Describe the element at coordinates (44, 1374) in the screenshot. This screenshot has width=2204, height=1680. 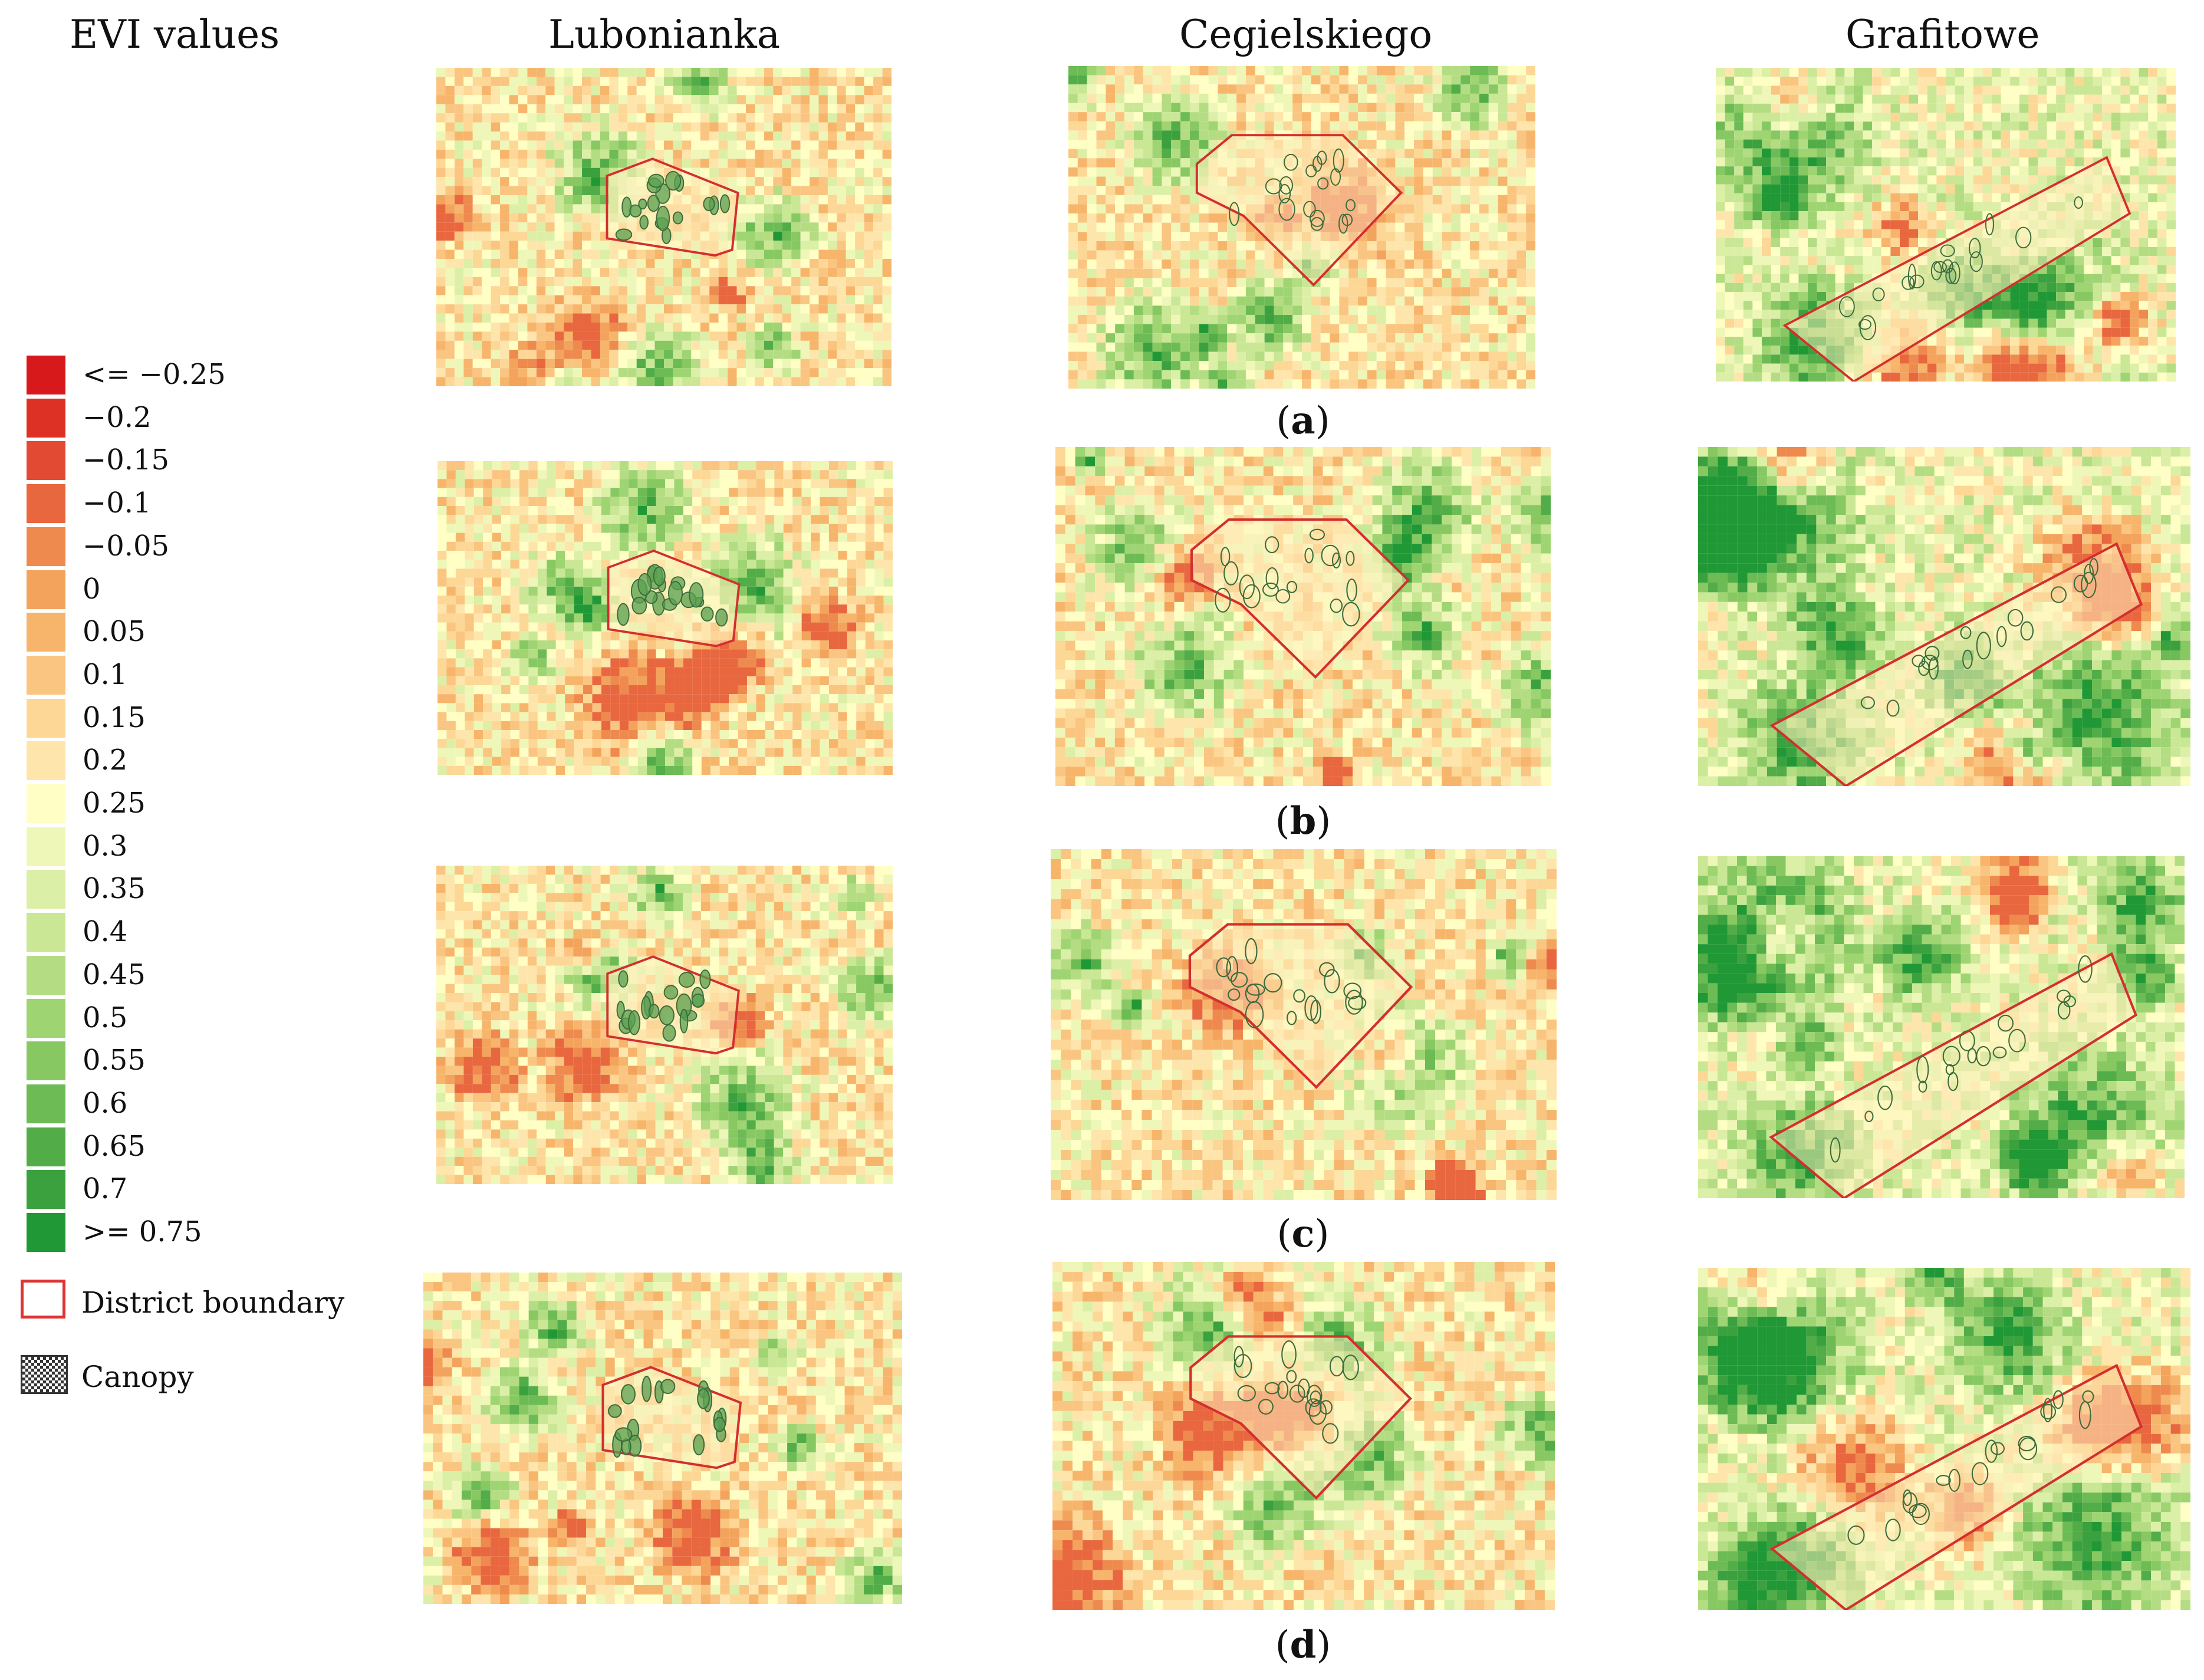
I see `canopy-swatch` at that location.